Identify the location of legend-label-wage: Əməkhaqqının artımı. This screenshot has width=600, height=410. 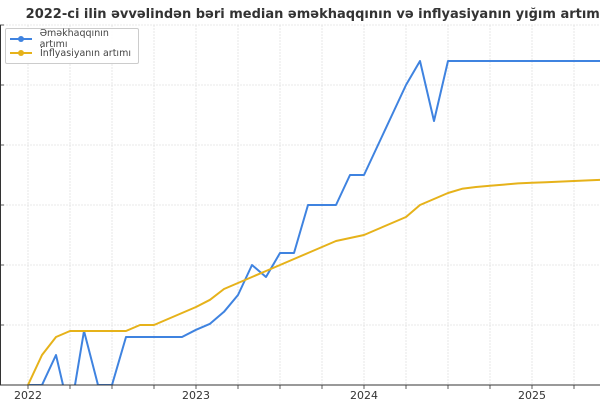
(74, 39).